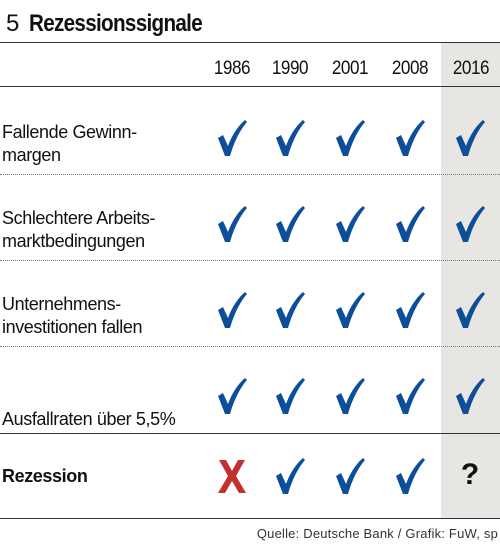 The width and height of the screenshot is (500, 545). I want to click on row-label-profit-margins: Fallende Gewinn- margen, so click(102, 144).